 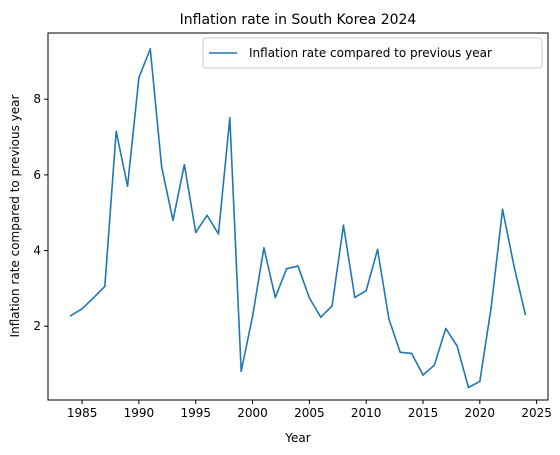 I want to click on y-tick-label: 8, so click(x=37, y=99).